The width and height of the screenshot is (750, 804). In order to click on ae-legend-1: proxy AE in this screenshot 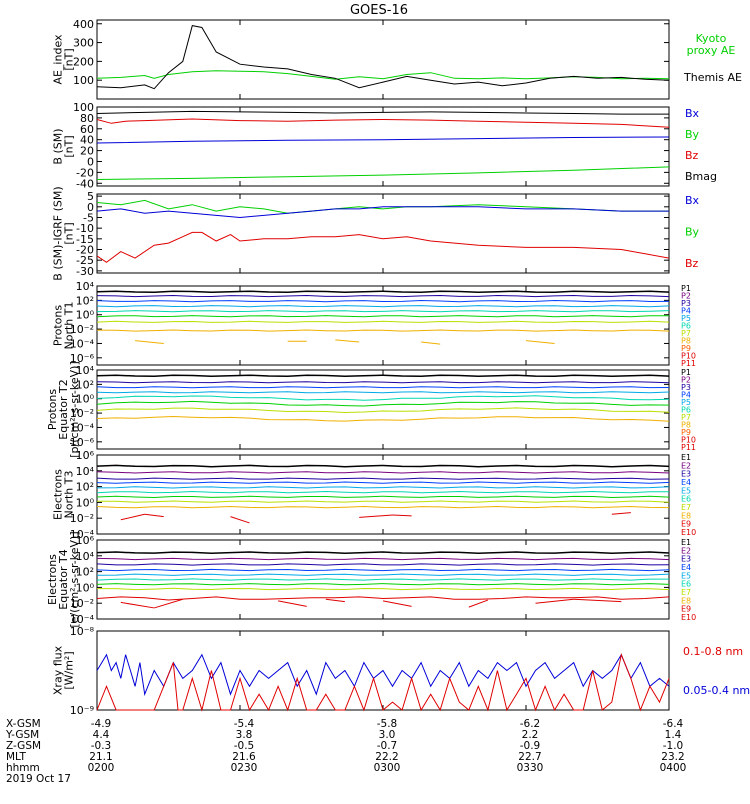, I will do `click(711, 50)`.